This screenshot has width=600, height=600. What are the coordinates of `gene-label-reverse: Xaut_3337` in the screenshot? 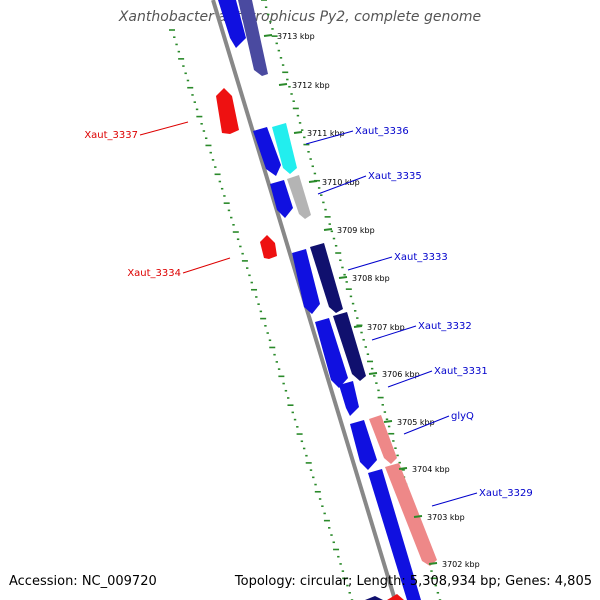 It's located at (111, 135).